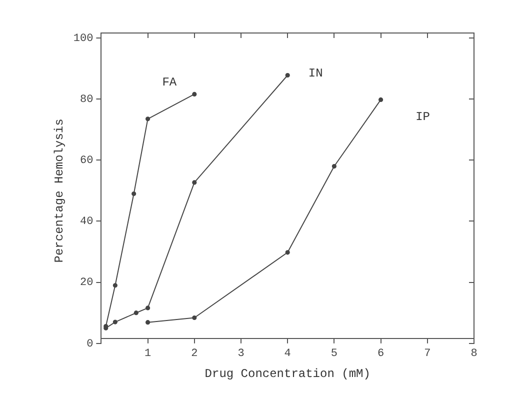  I want to click on x-tick-label: 3, so click(241, 354).